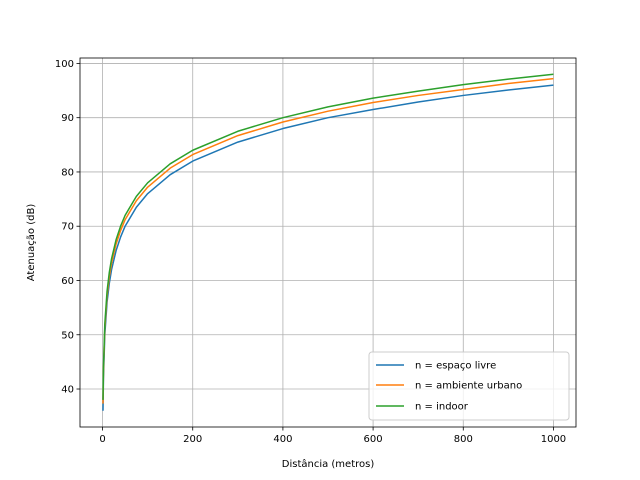  Describe the element at coordinates (67, 281) in the screenshot. I see `y-tick-label: 60` at that location.